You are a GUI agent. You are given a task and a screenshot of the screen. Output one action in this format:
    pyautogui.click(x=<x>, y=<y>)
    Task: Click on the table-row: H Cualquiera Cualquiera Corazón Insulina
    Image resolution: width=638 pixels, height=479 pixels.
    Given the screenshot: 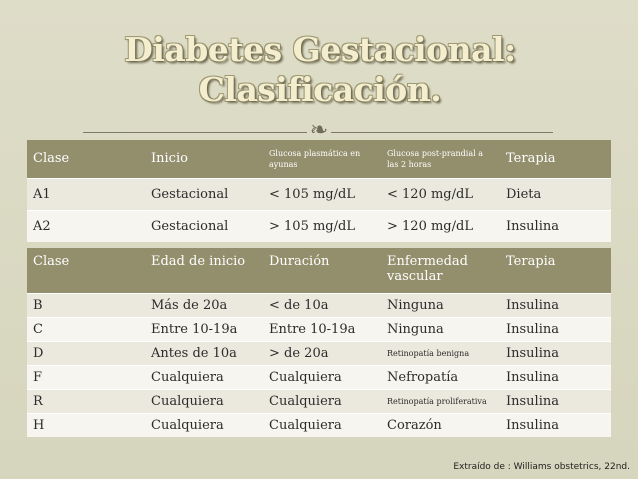 What is the action you would take?
    pyautogui.click(x=319, y=424)
    